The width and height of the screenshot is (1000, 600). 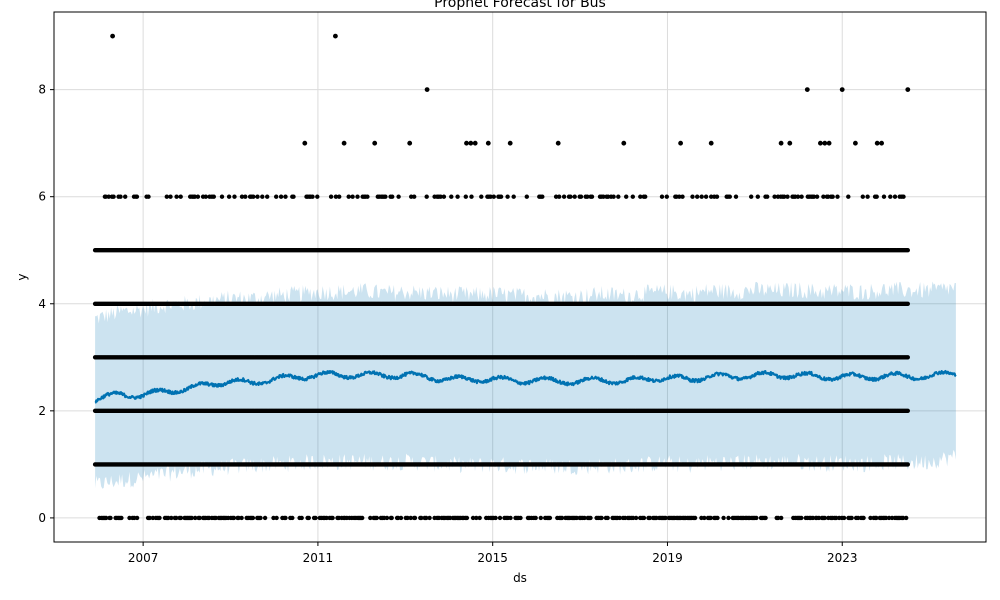 I want to click on x-tick-label: 2007, so click(x=143, y=558).